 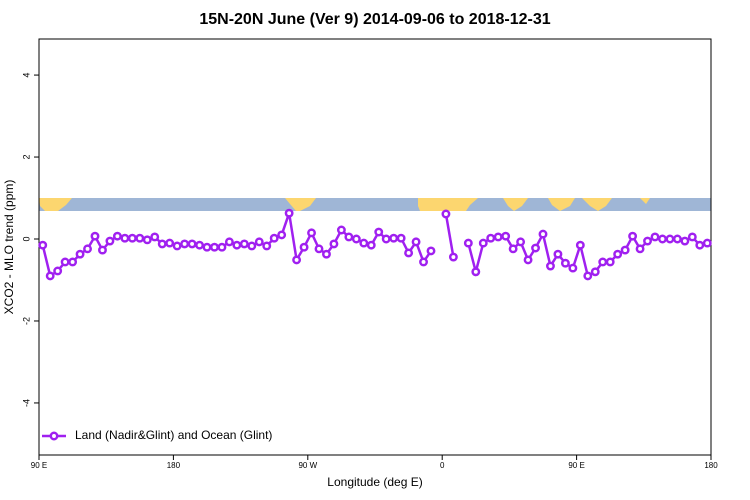 What do you see at coordinates (307, 465) in the screenshot?
I see `x-tick-label: 90 W` at bounding box center [307, 465].